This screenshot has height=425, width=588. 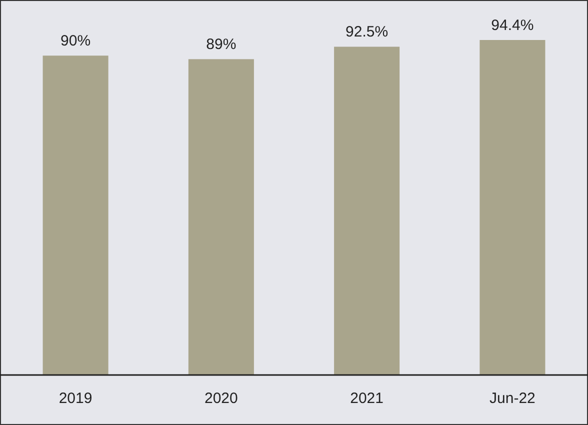 What do you see at coordinates (513, 398) in the screenshot?
I see `x-tick-label: Jun-22` at bounding box center [513, 398].